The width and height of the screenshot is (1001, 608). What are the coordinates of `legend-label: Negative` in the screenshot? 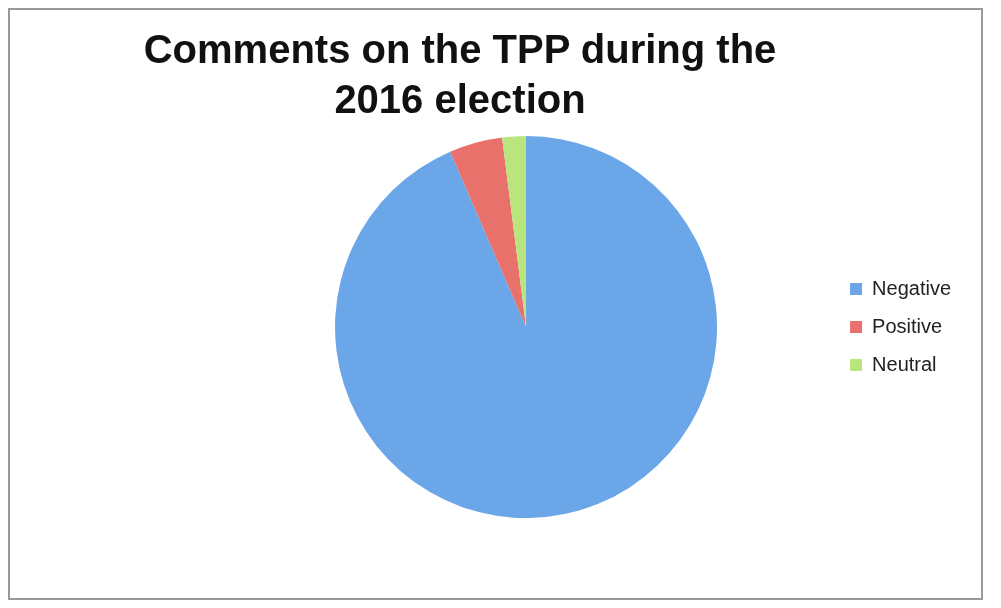 It's located at (911, 287).